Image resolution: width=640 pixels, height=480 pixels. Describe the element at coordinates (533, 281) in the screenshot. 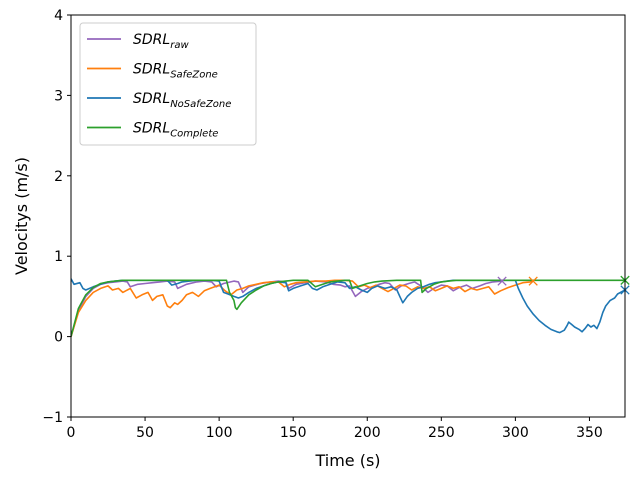

I see `end-marker-safezone` at that location.